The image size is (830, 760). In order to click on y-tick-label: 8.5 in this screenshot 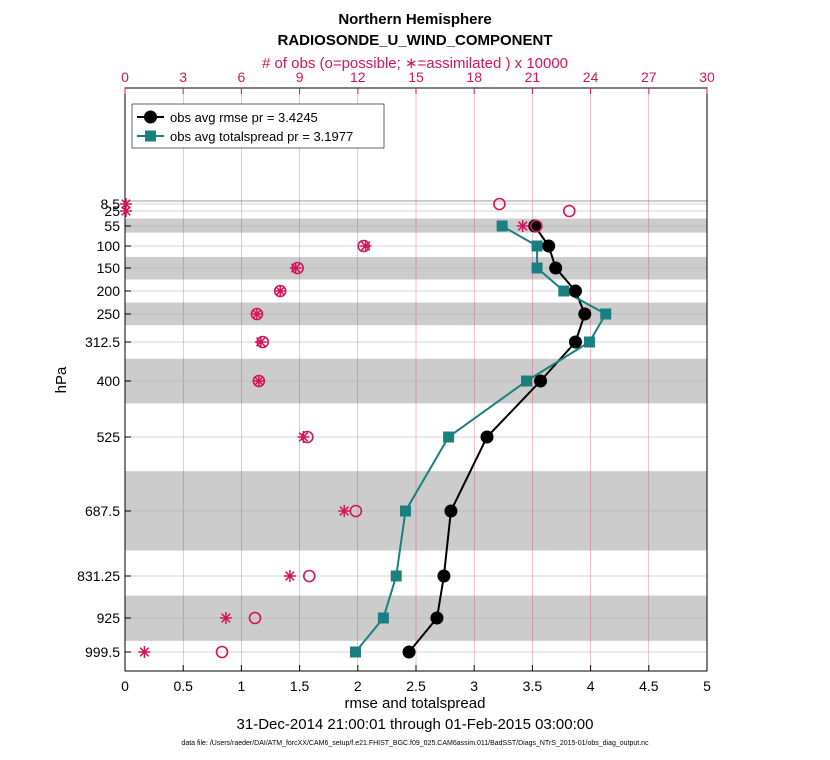, I will do `click(111, 204)`.